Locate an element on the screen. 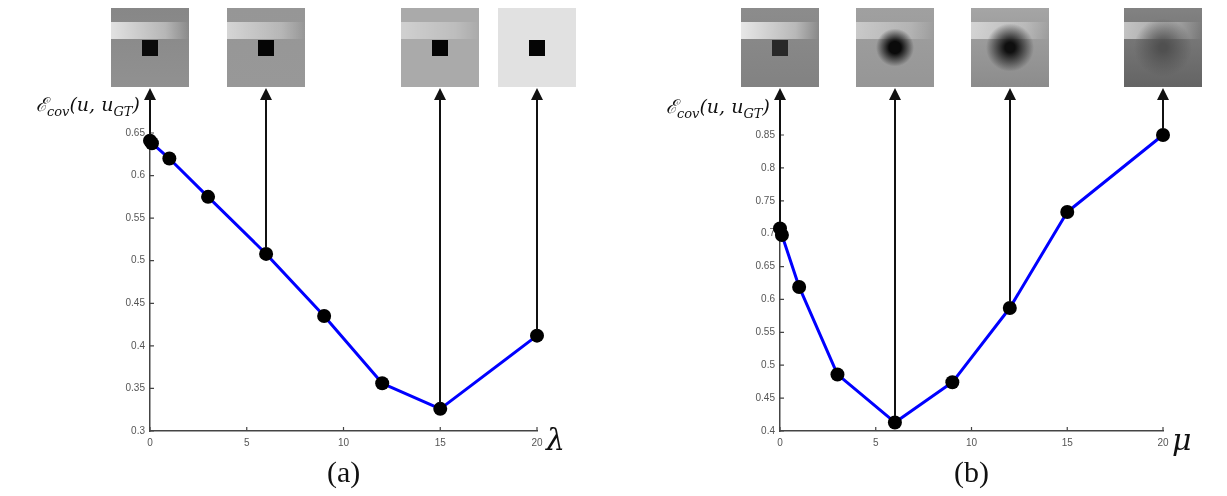 The width and height of the screenshot is (1227, 496). y-tick-label: 0.8 is located at coordinates (768, 167).